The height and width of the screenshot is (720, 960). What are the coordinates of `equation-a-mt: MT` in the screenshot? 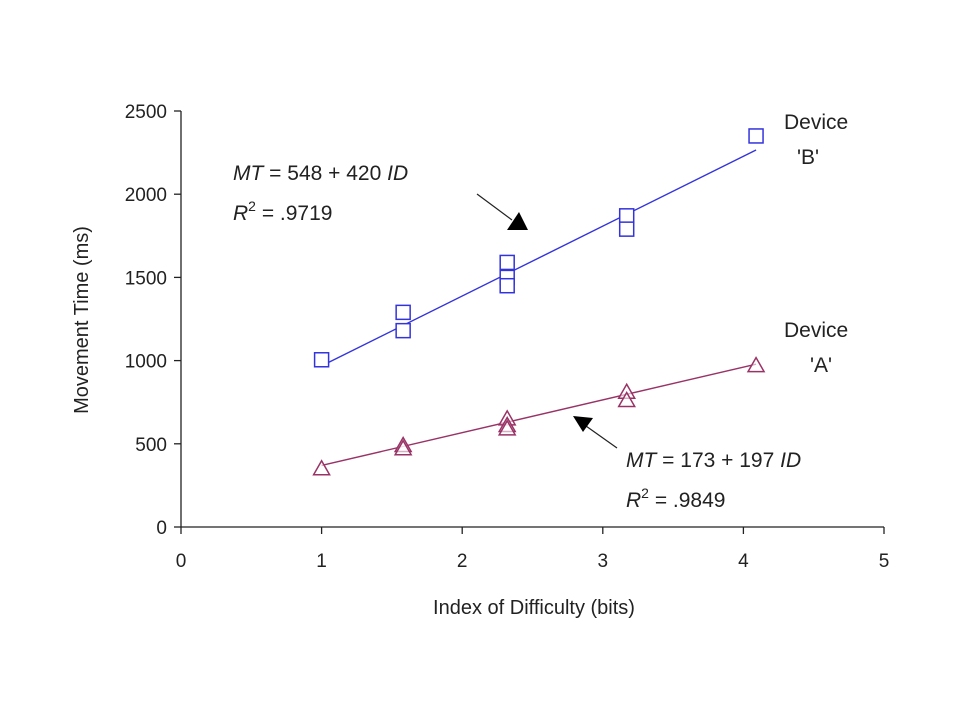 It's located at (642, 460).